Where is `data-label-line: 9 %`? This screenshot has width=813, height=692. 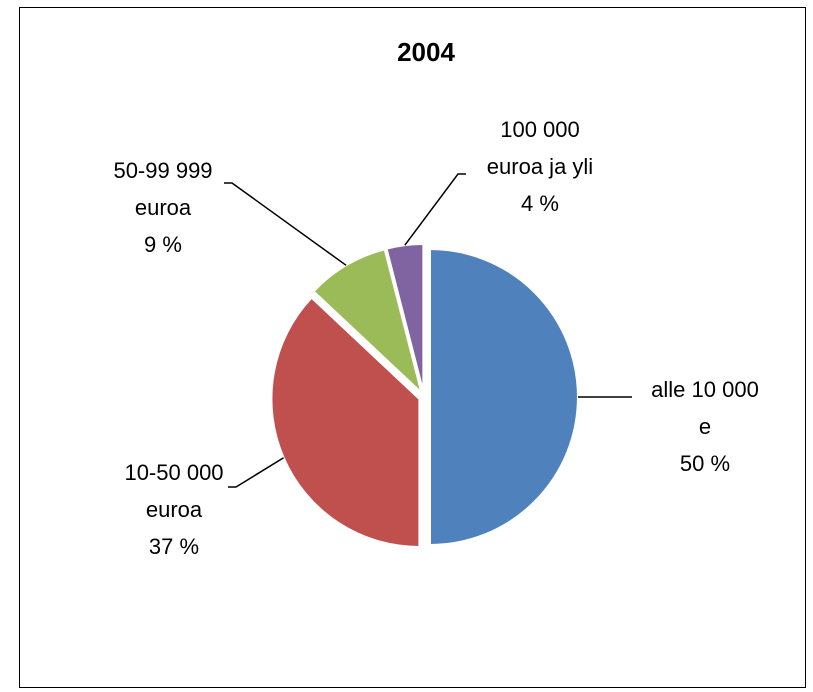
data-label-line: 9 % is located at coordinates (163, 244).